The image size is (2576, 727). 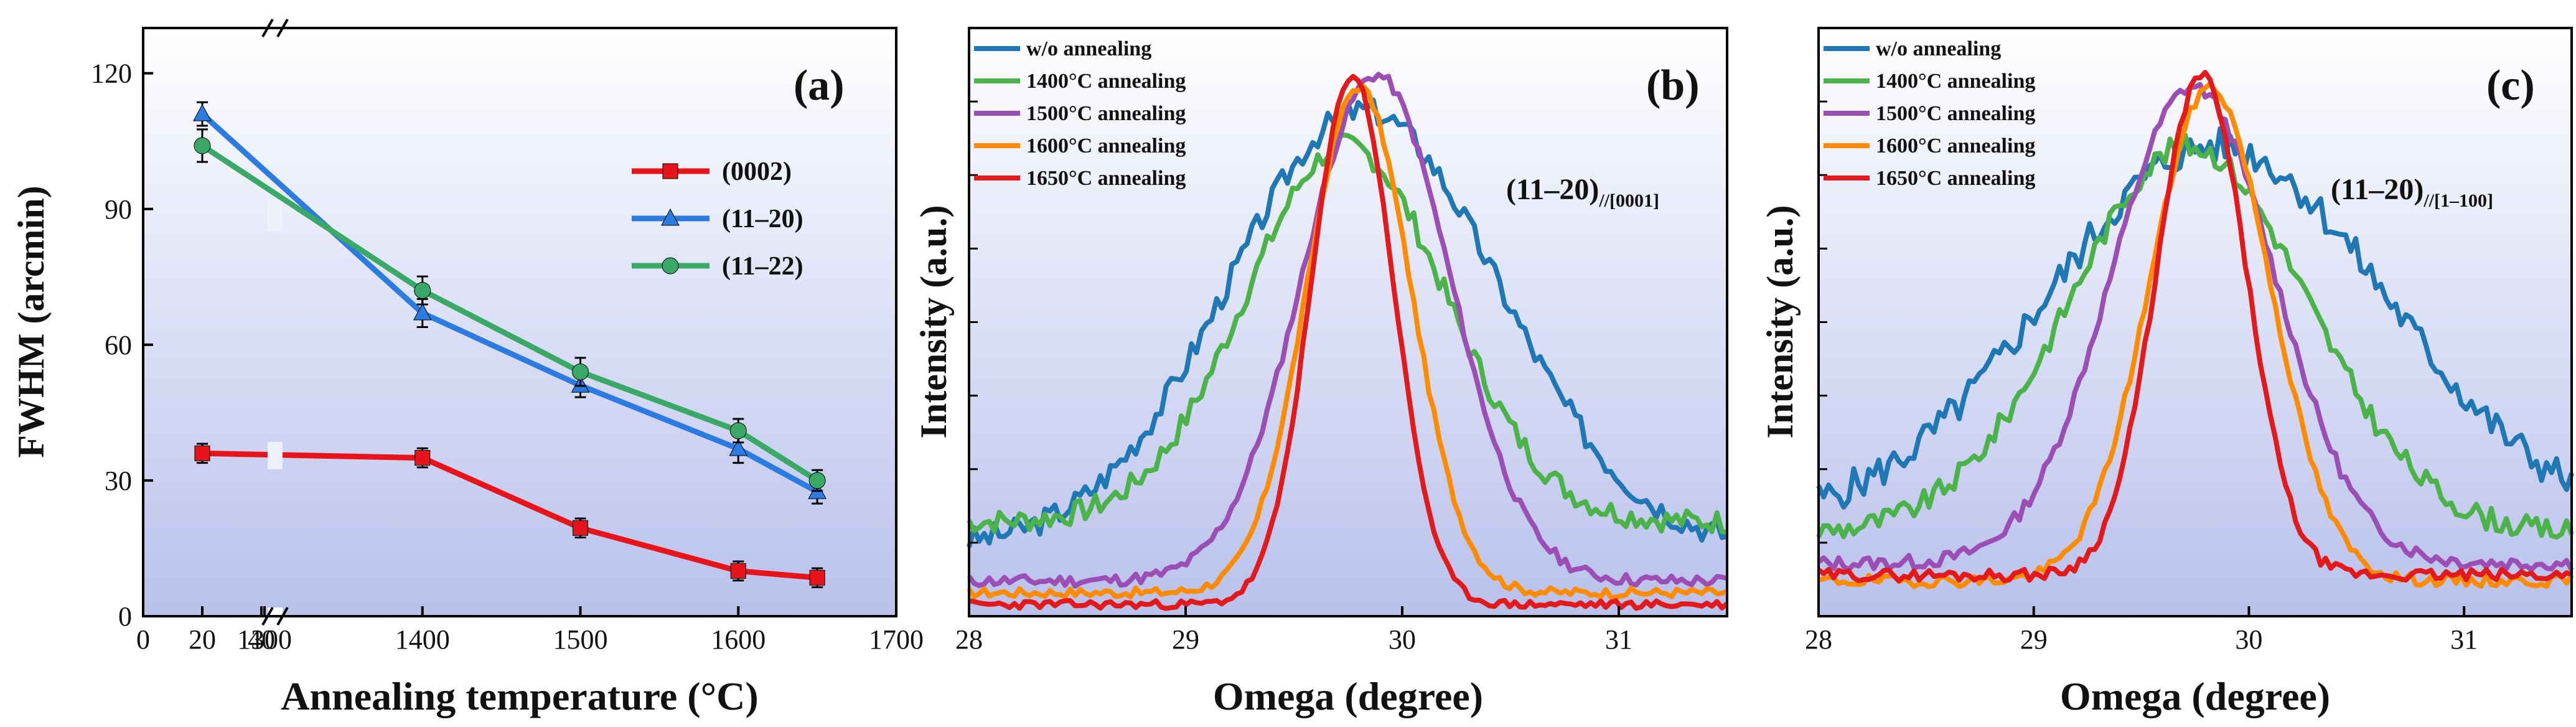 What do you see at coordinates (1106, 113) in the screenshot?
I see `panel-b-legend-label: 1500°C annealing` at bounding box center [1106, 113].